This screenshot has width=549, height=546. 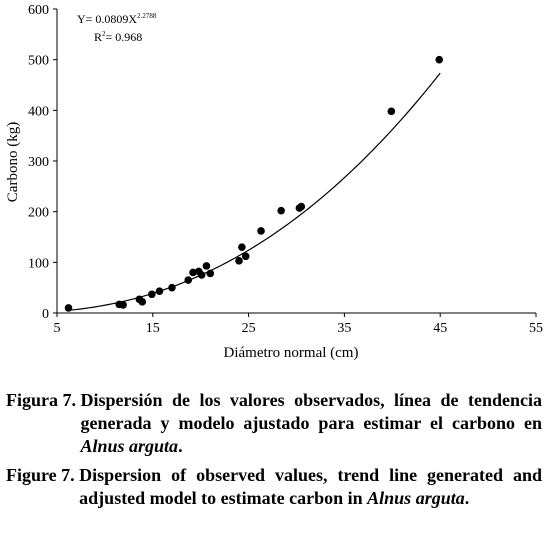 I want to click on caption-end-es: ., so click(x=180, y=446).